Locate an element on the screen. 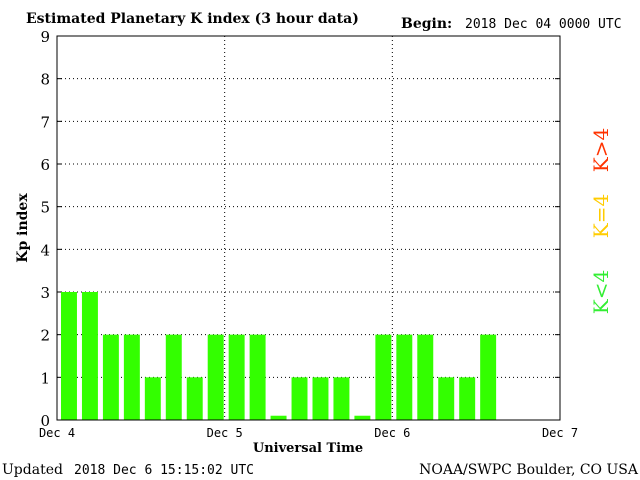  legend-k-greater-4: K>4 is located at coordinates (601, 150).